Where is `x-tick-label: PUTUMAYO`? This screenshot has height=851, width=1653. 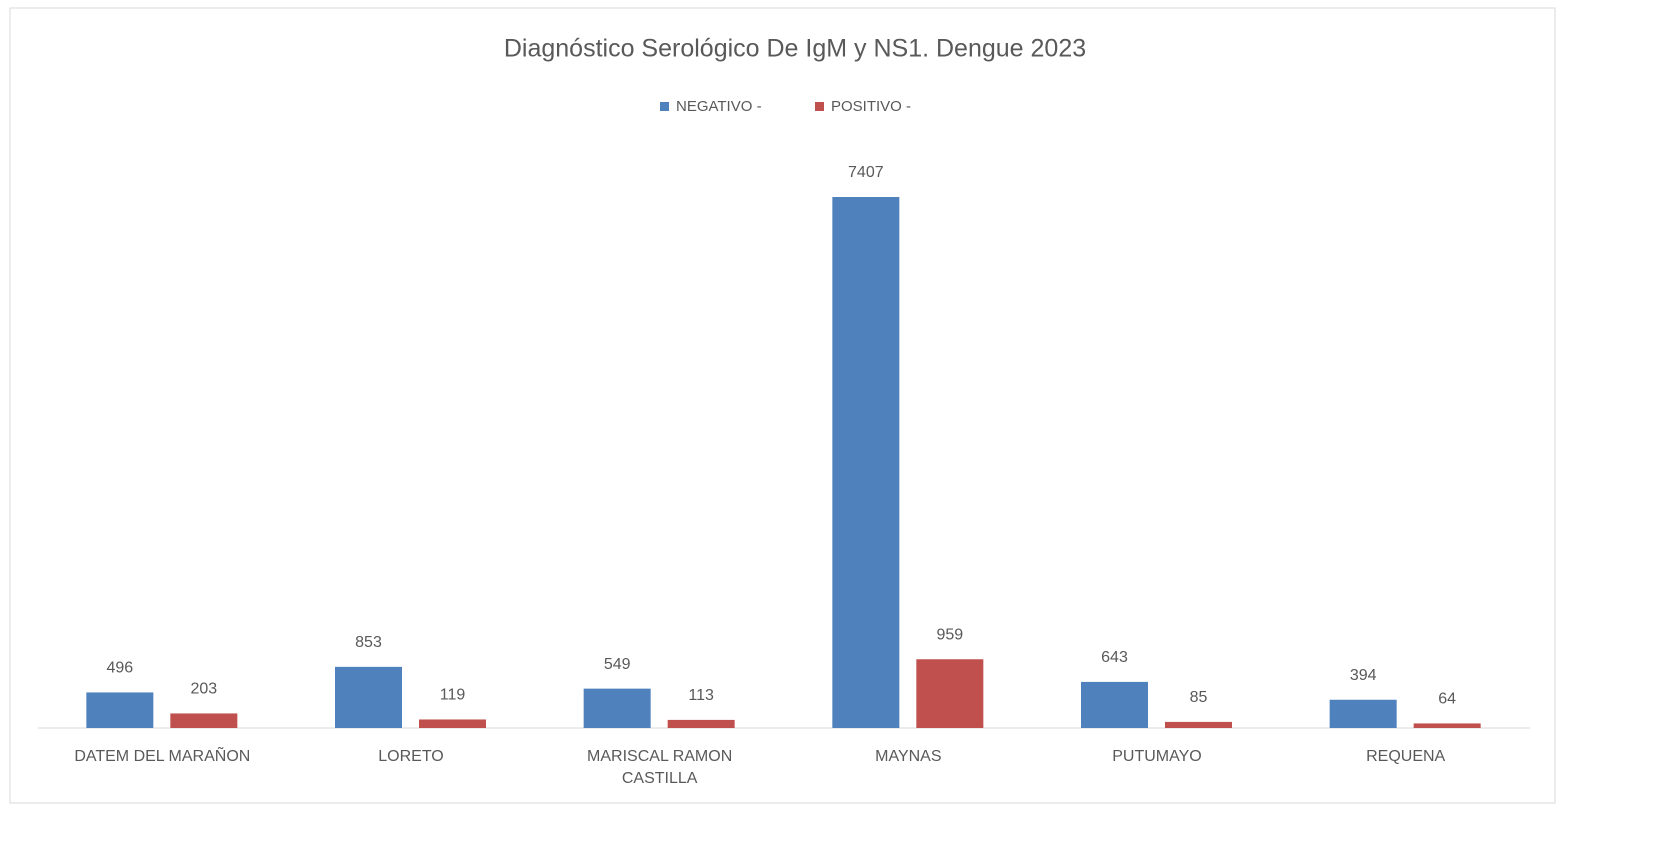 x-tick-label: PUTUMAYO is located at coordinates (1157, 756).